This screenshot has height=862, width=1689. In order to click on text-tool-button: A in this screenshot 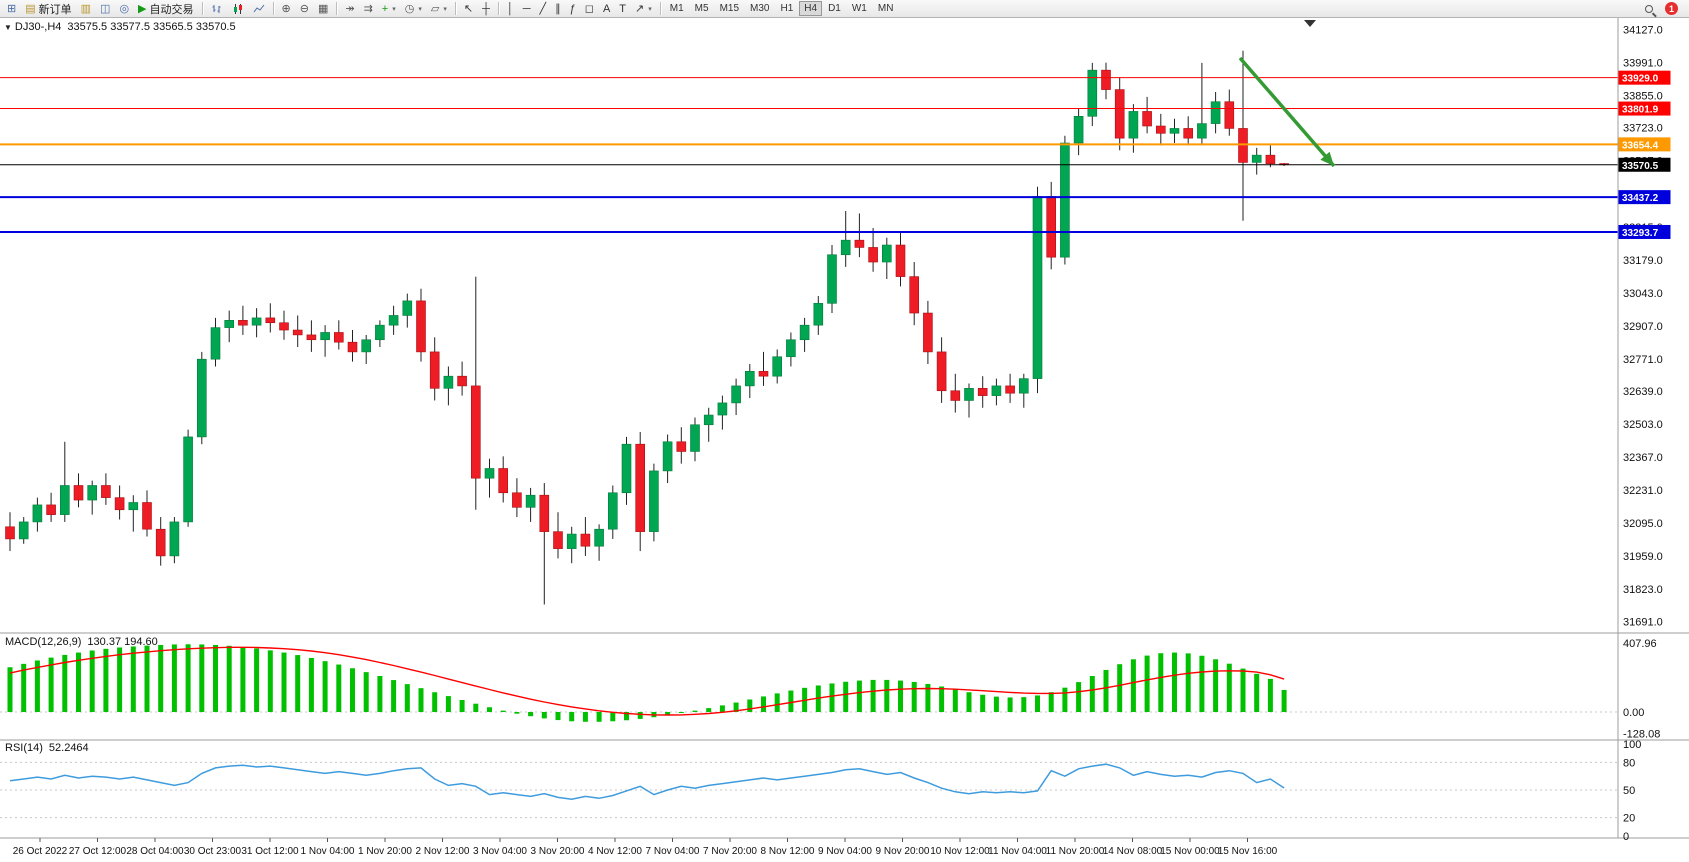, I will do `click(606, 9)`.